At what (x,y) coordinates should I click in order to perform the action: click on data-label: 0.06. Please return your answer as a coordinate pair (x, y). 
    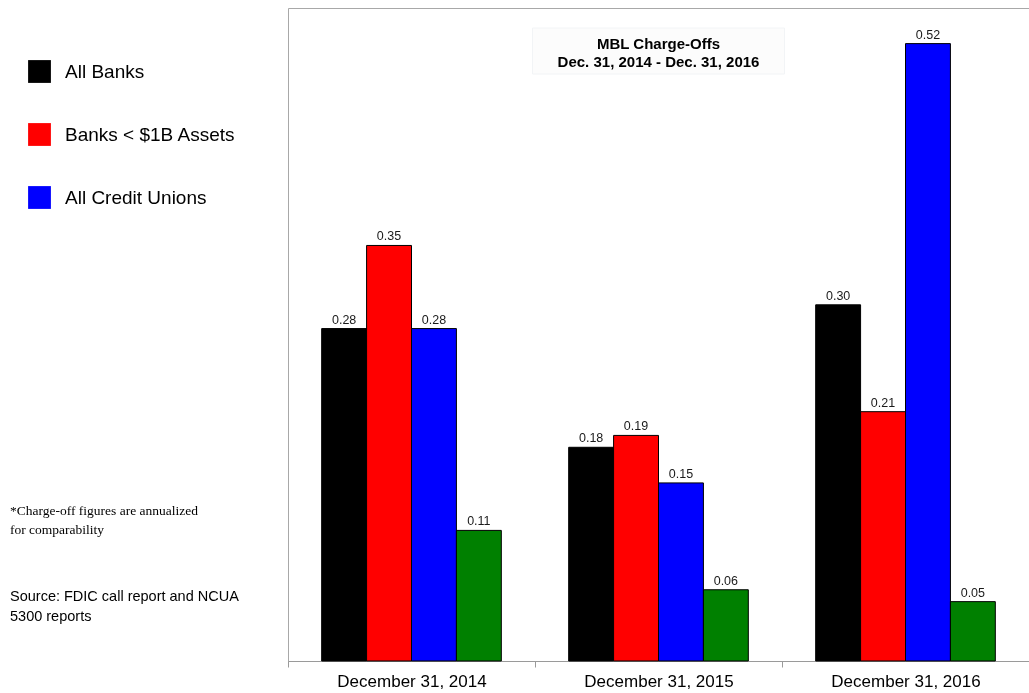
    Looking at the image, I should click on (726, 580).